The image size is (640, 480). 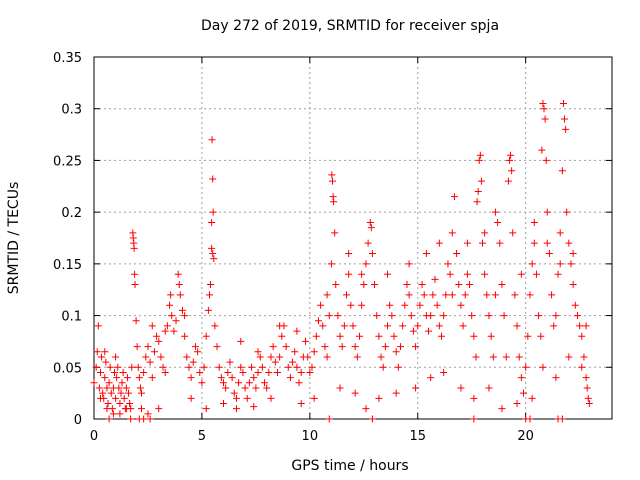 I want to click on x-tick-label: 0, so click(x=94, y=436).